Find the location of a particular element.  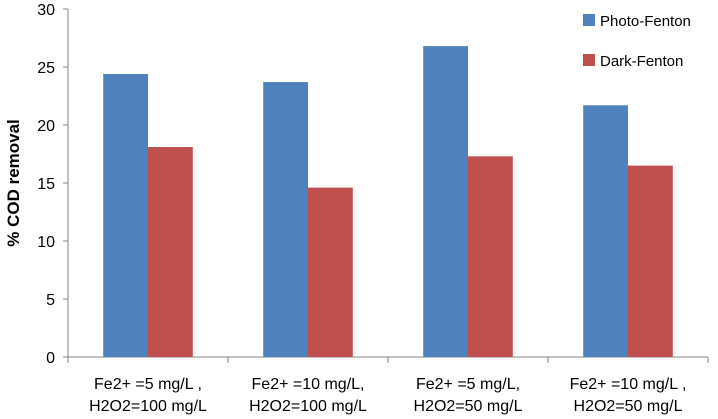

y-tick-label: 30 is located at coordinates (46, 10).